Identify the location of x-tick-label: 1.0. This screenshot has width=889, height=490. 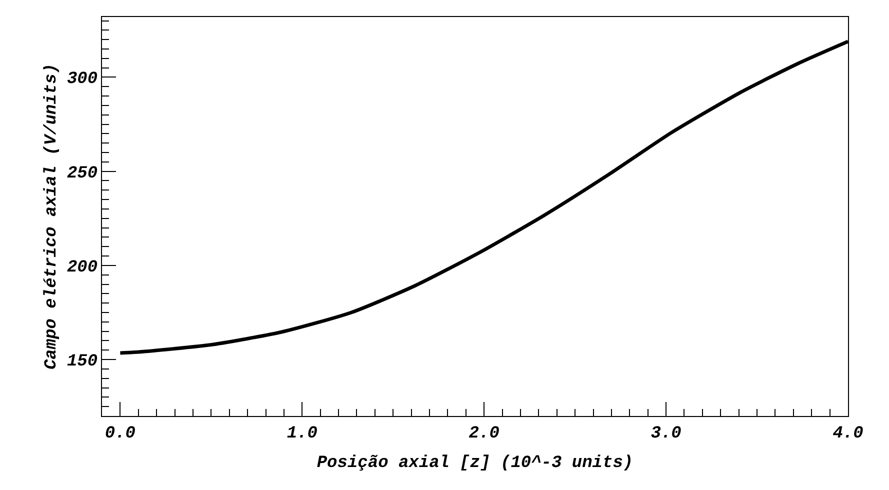
(302, 434).